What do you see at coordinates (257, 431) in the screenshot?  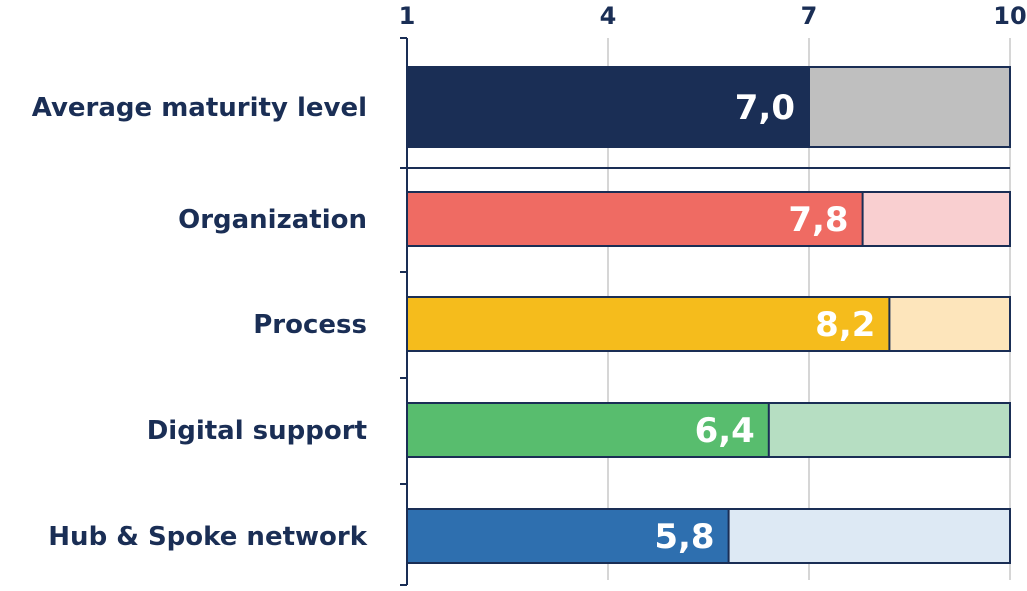 I see `category-label-3: Digital support` at bounding box center [257, 431].